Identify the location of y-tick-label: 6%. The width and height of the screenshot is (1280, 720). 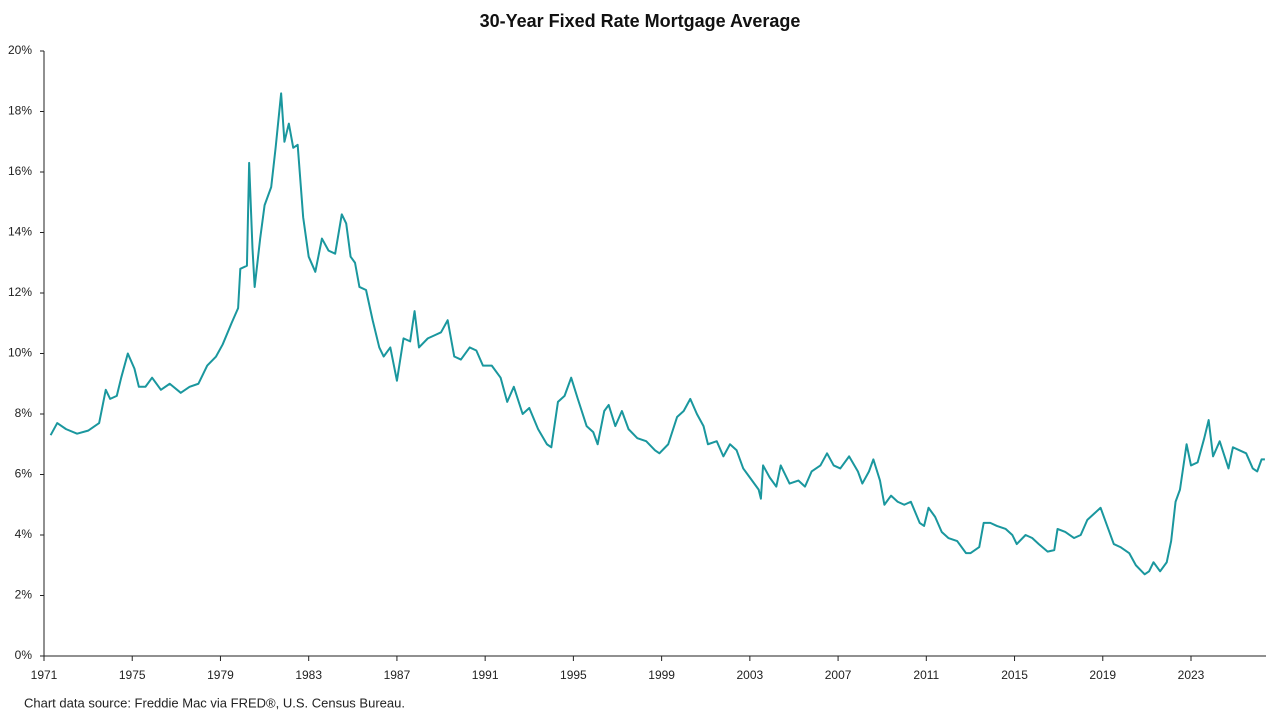
(24, 474).